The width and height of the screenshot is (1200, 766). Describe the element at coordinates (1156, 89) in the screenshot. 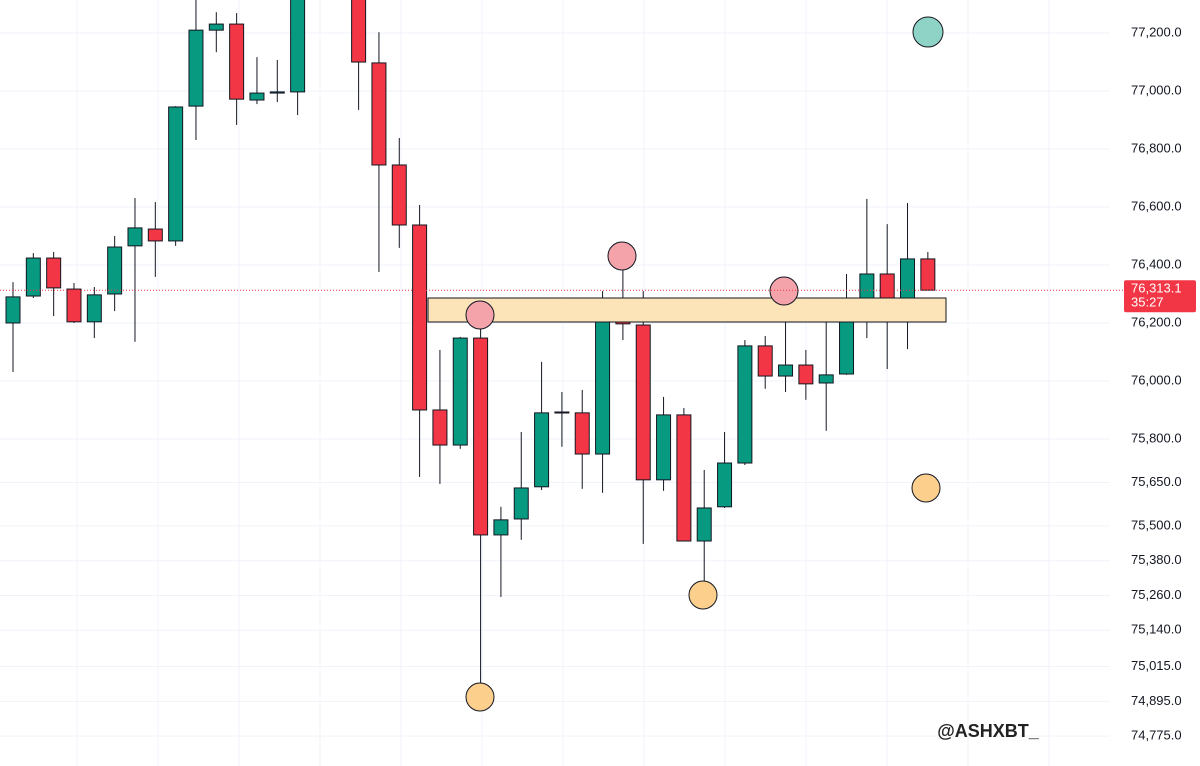

I see `y-tick-label: 77,000.0` at that location.